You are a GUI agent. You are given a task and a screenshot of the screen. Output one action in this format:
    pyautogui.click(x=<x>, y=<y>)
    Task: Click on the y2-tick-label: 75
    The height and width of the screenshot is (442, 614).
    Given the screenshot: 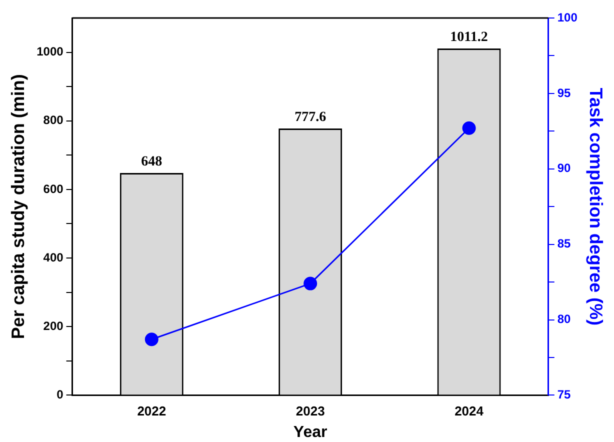 What is the action you would take?
    pyautogui.click(x=564, y=395)
    